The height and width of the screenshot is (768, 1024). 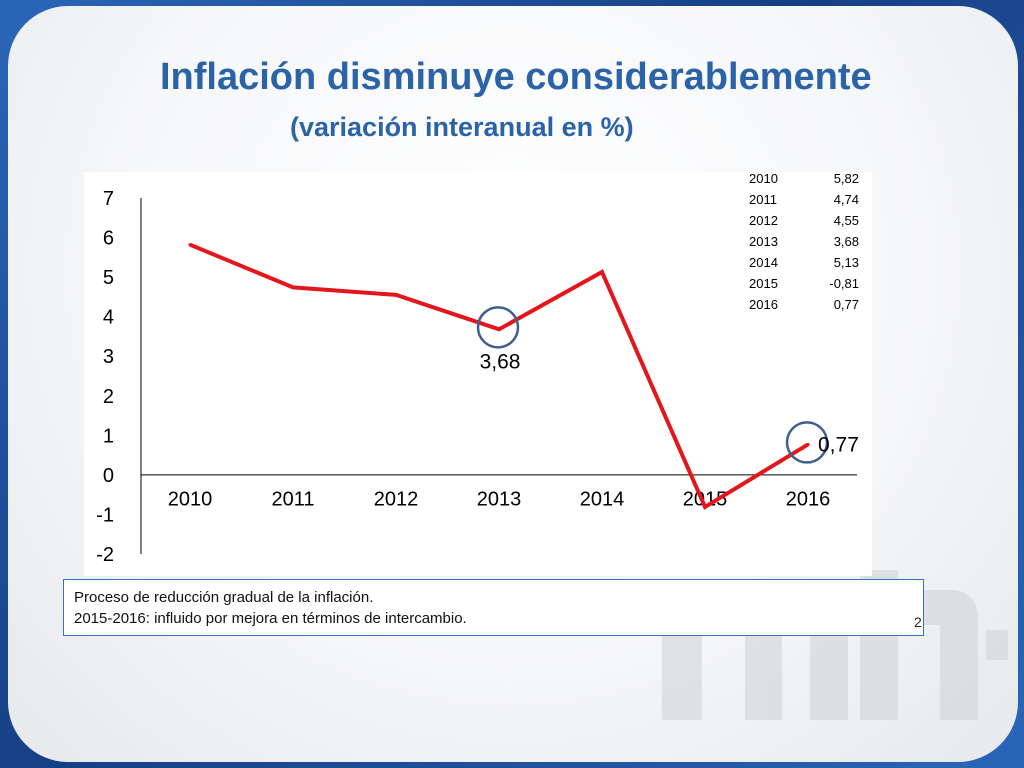 What do you see at coordinates (846, 241) in the screenshot?
I see `table-value: 3,68` at bounding box center [846, 241].